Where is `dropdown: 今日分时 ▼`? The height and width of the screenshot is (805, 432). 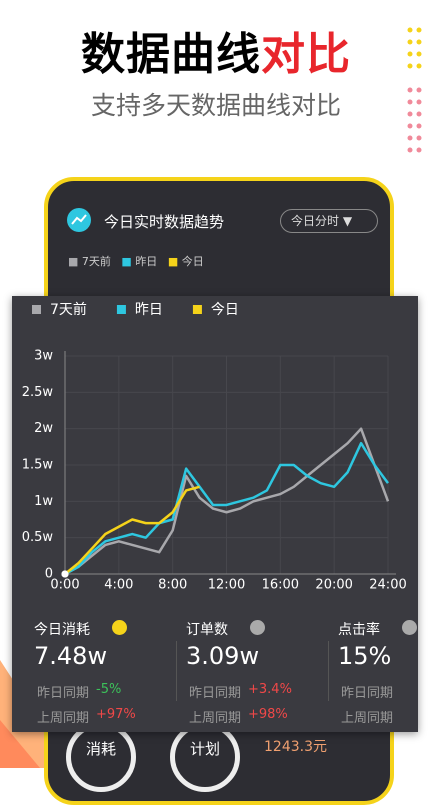 dropdown: 今日分时 ▼ is located at coordinates (329, 221).